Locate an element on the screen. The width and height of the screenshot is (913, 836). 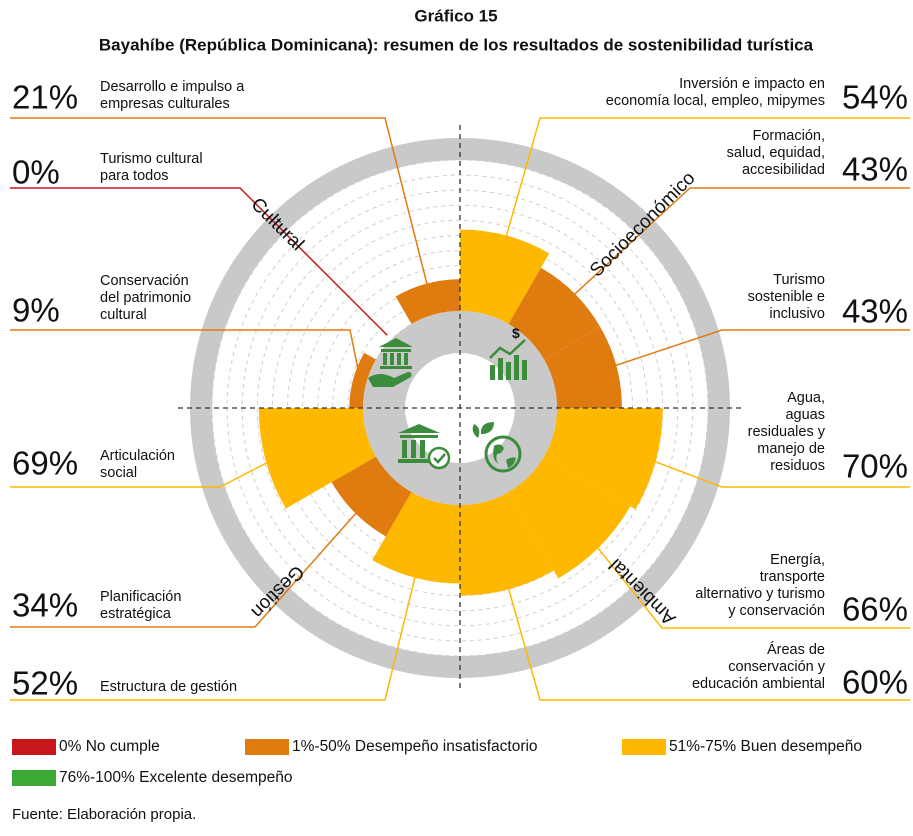
category-label: aguas is located at coordinates (805, 415).